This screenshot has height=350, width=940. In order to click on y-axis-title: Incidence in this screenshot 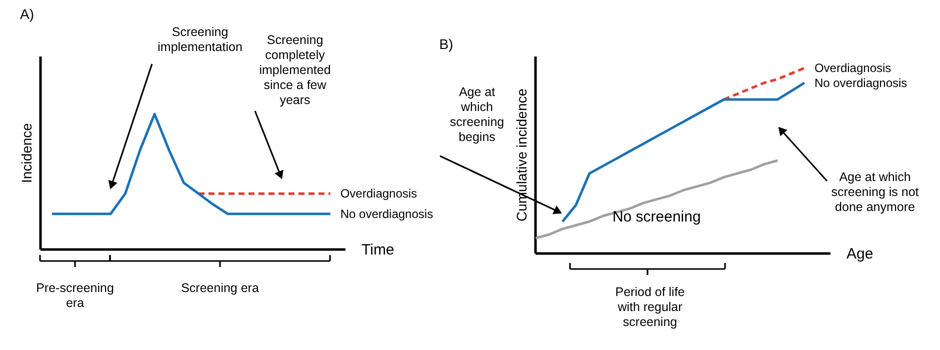, I will do `click(26, 152)`.